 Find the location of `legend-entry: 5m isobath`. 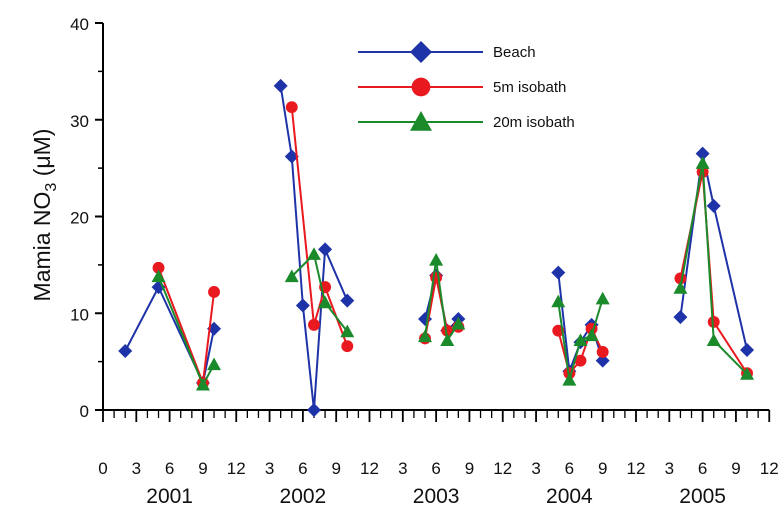

legend-entry: 5m isobath is located at coordinates (462, 87).